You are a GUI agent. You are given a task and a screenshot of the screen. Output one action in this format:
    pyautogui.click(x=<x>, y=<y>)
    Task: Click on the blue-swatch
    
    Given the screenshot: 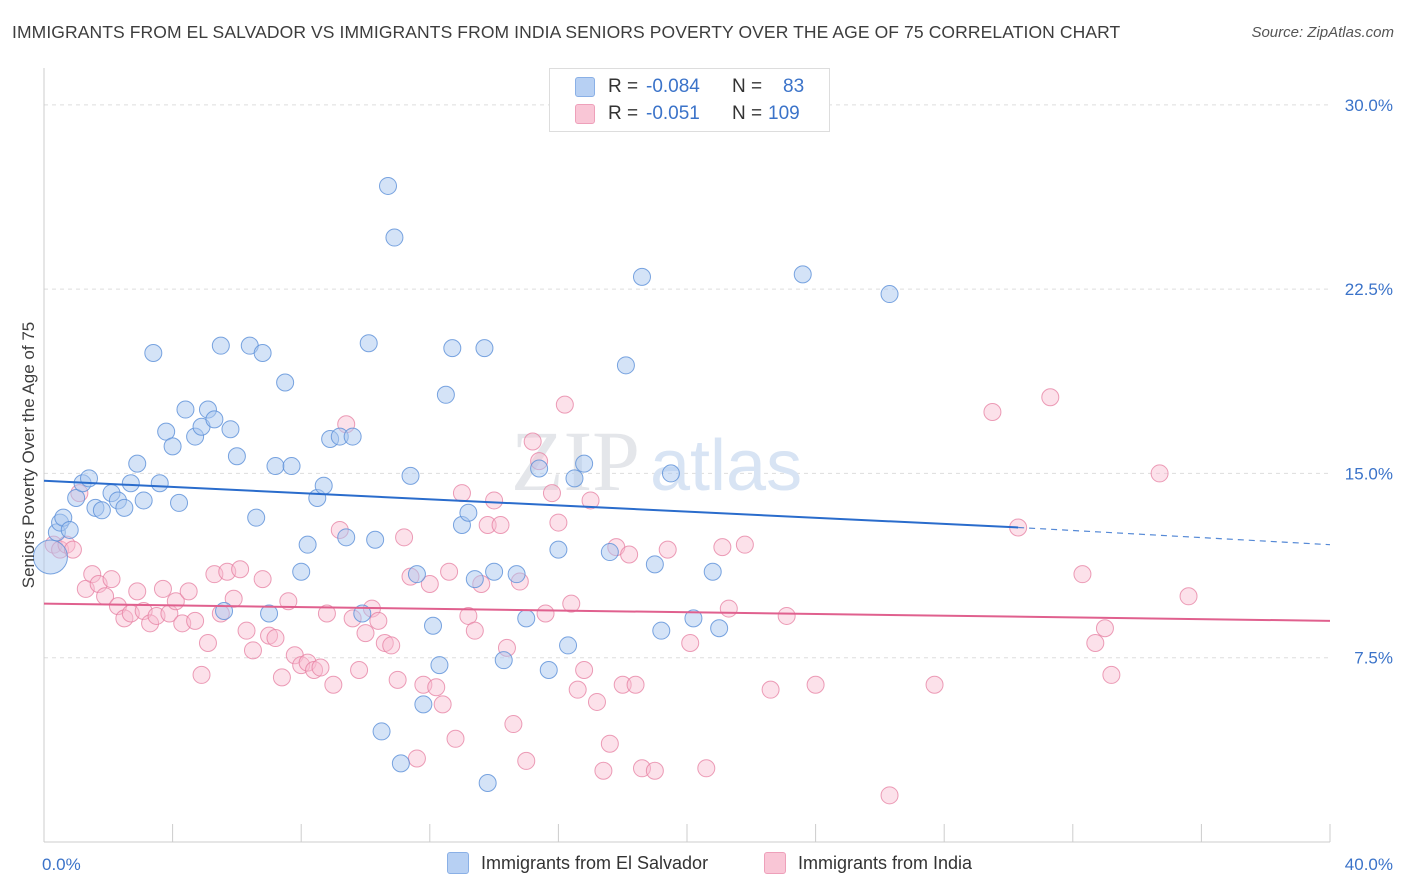 What is the action you would take?
    pyautogui.click(x=585, y=87)
    